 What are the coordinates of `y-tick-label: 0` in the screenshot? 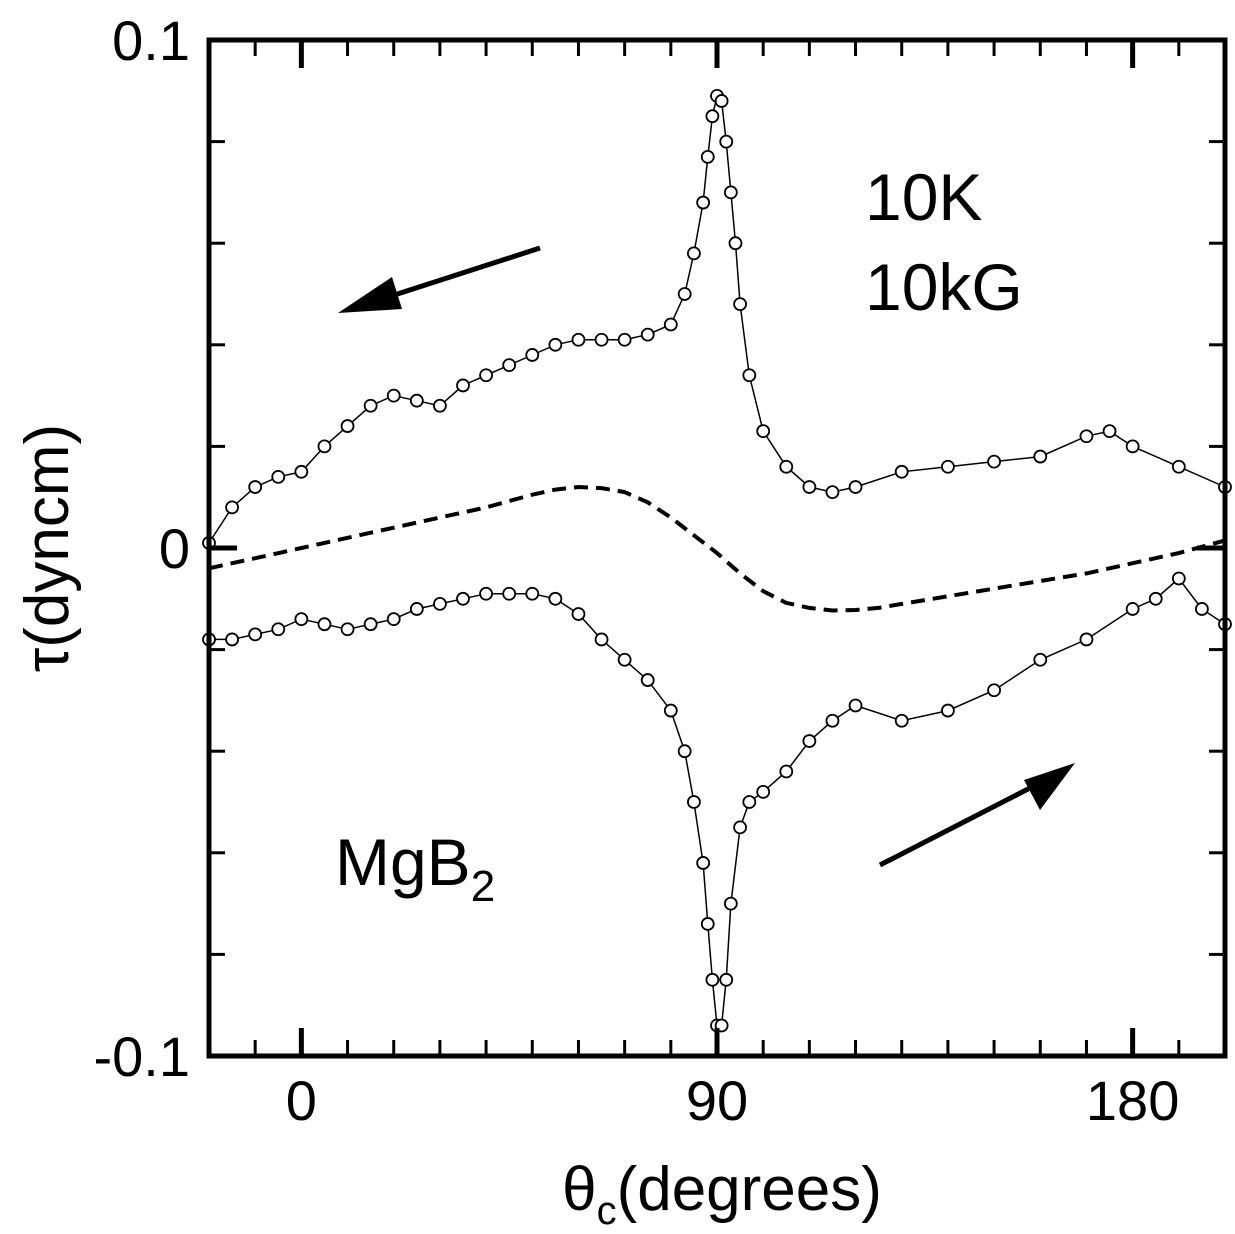 It's located at (174, 548).